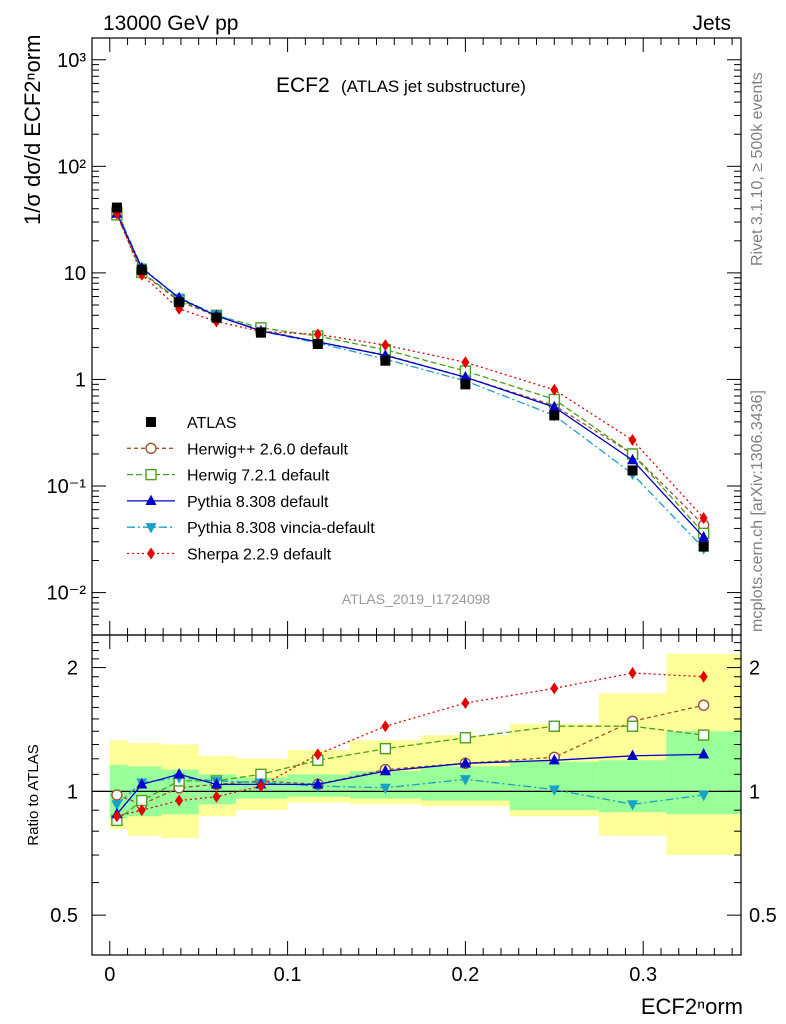  Describe the element at coordinates (757, 169) in the screenshot. I see `rivet-version-note: Rivet 3.1.10, ≥ 500k events` at that location.